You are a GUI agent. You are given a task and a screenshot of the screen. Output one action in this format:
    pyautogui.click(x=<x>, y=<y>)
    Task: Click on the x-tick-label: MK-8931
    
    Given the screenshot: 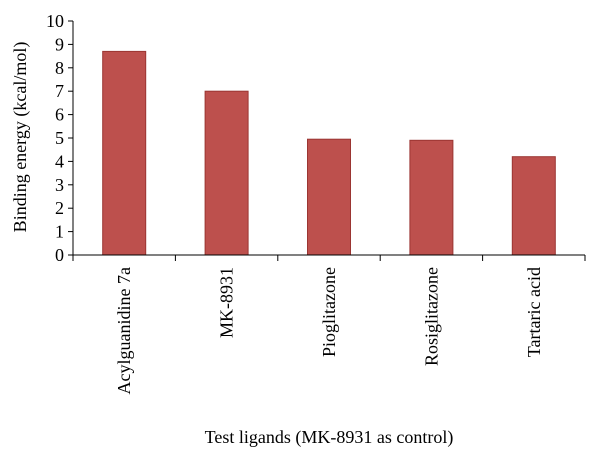 What is the action you would take?
    pyautogui.click(x=227, y=302)
    